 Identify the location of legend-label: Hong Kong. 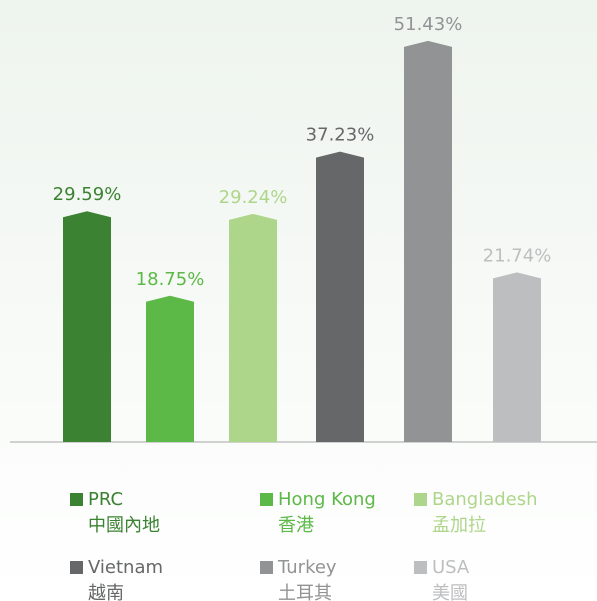
(327, 499).